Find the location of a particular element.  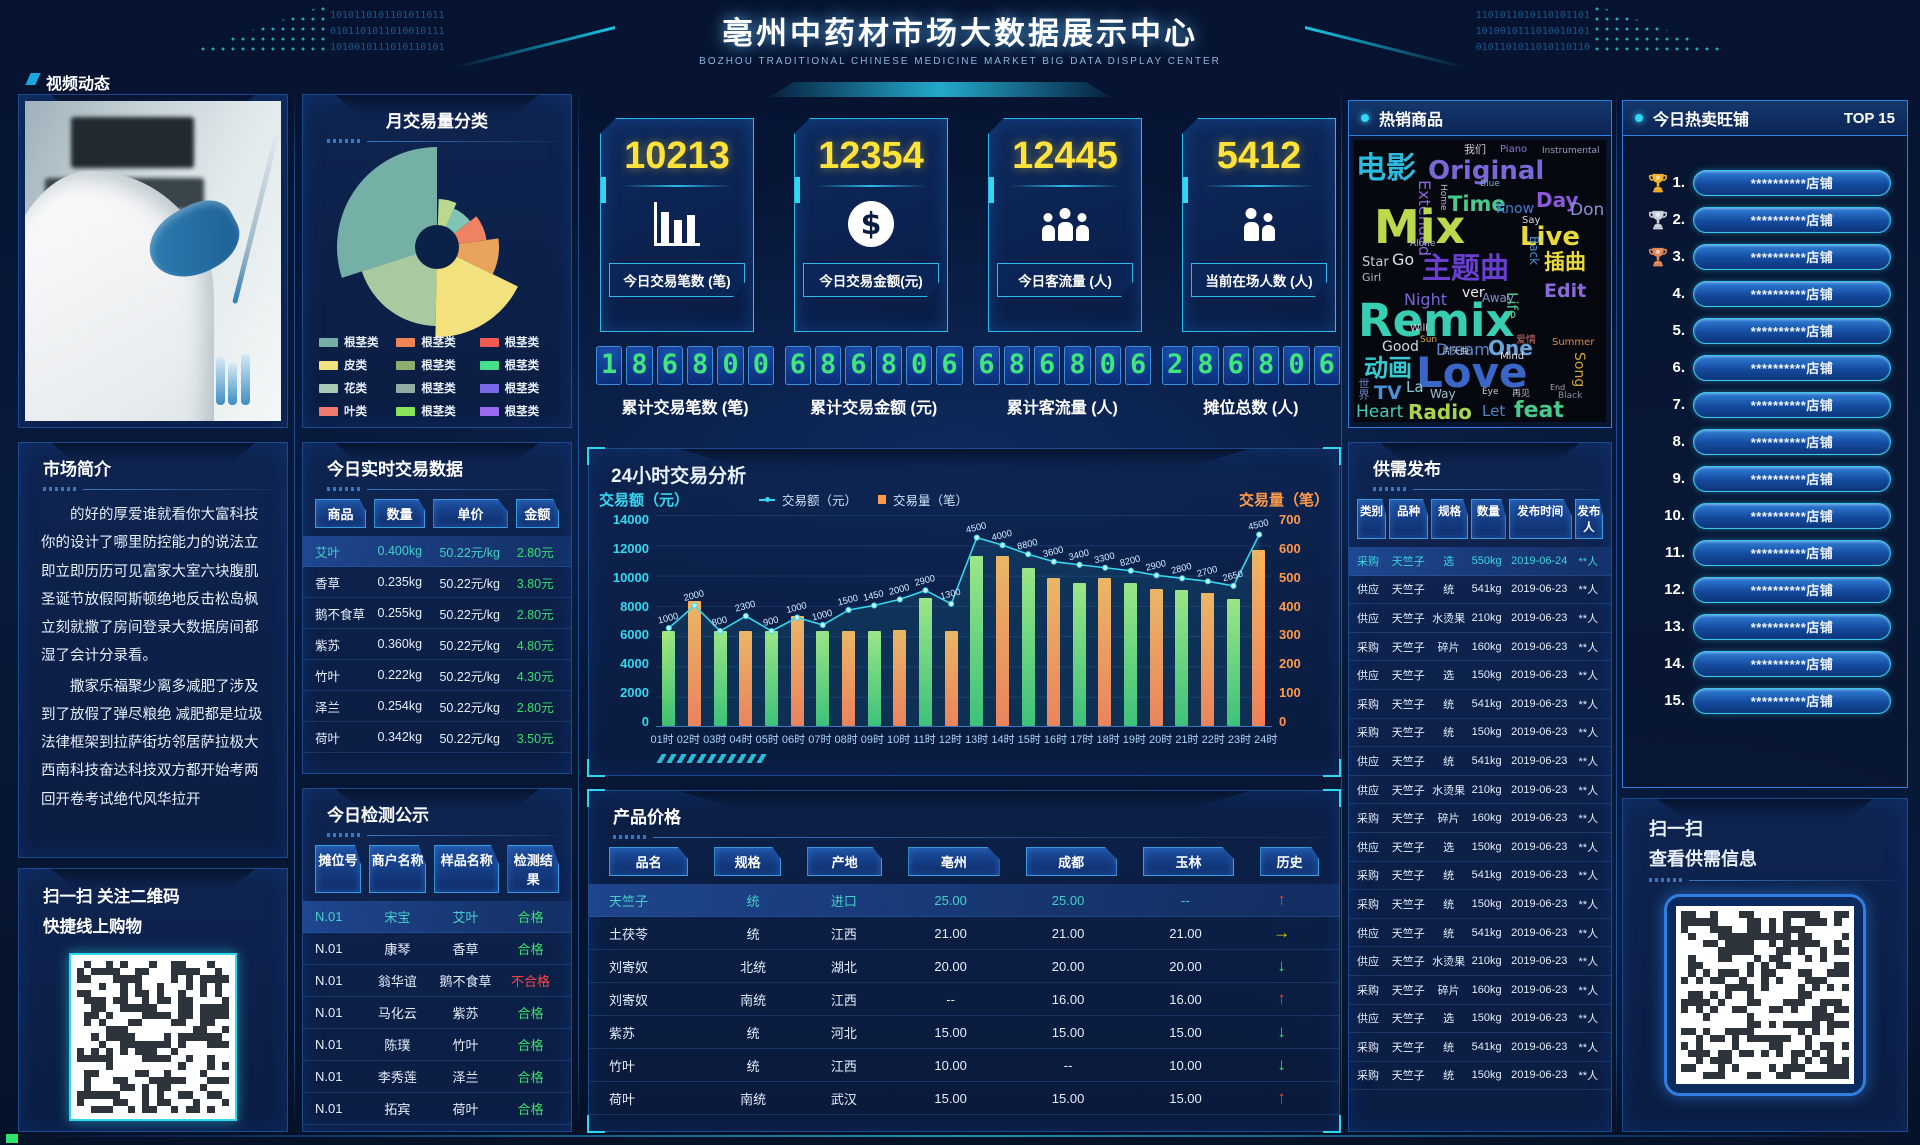

cell: 3.50元 is located at coordinates (535, 738).